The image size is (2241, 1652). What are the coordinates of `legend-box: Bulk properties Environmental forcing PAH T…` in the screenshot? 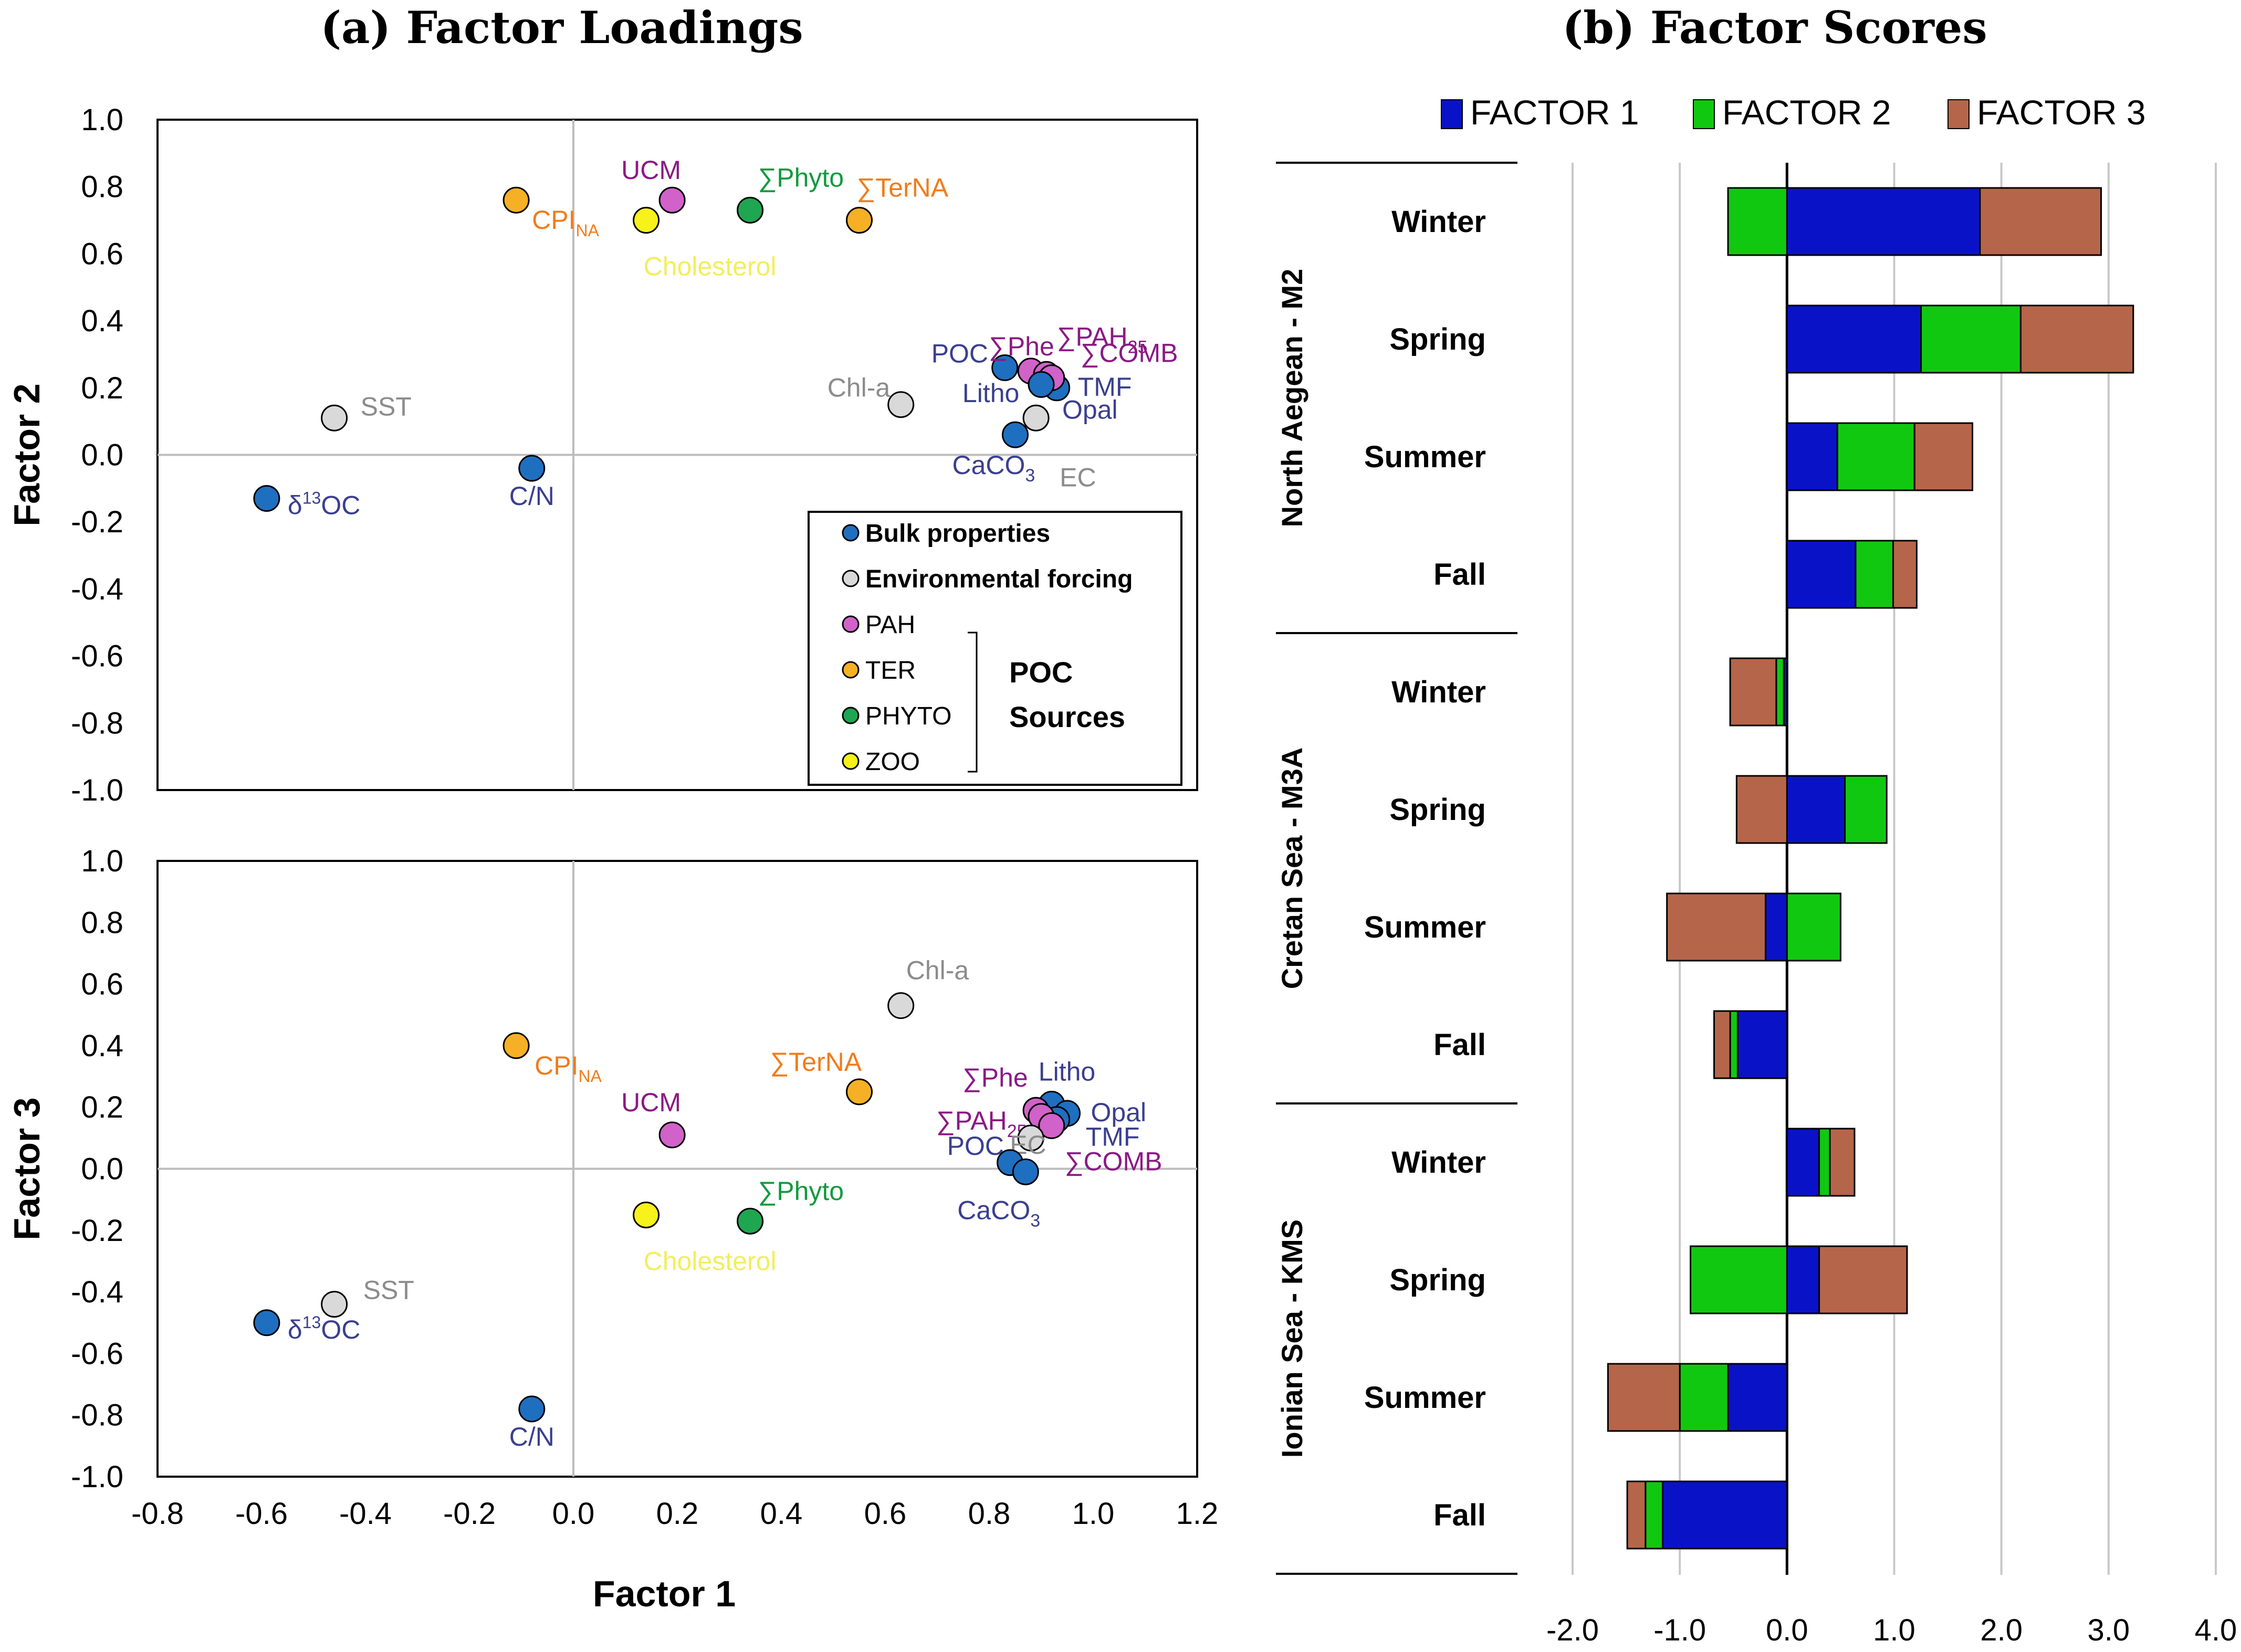 It's located at (995, 649).